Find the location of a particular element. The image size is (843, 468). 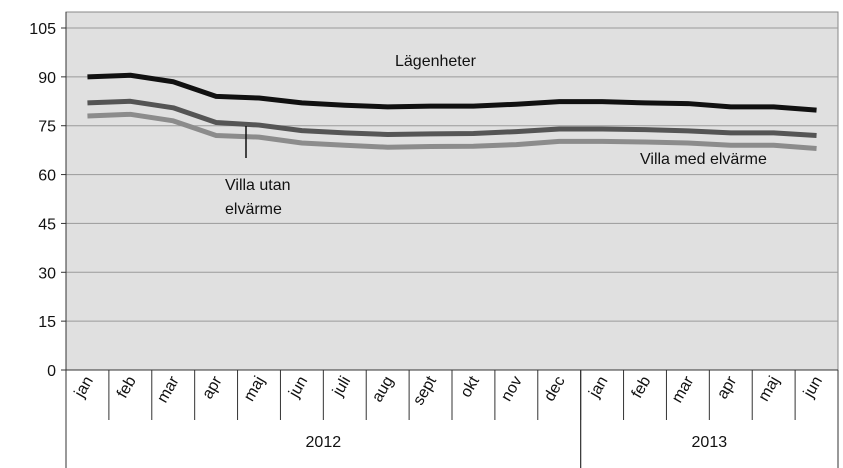

x-tick-label: sept is located at coordinates (425, 390).